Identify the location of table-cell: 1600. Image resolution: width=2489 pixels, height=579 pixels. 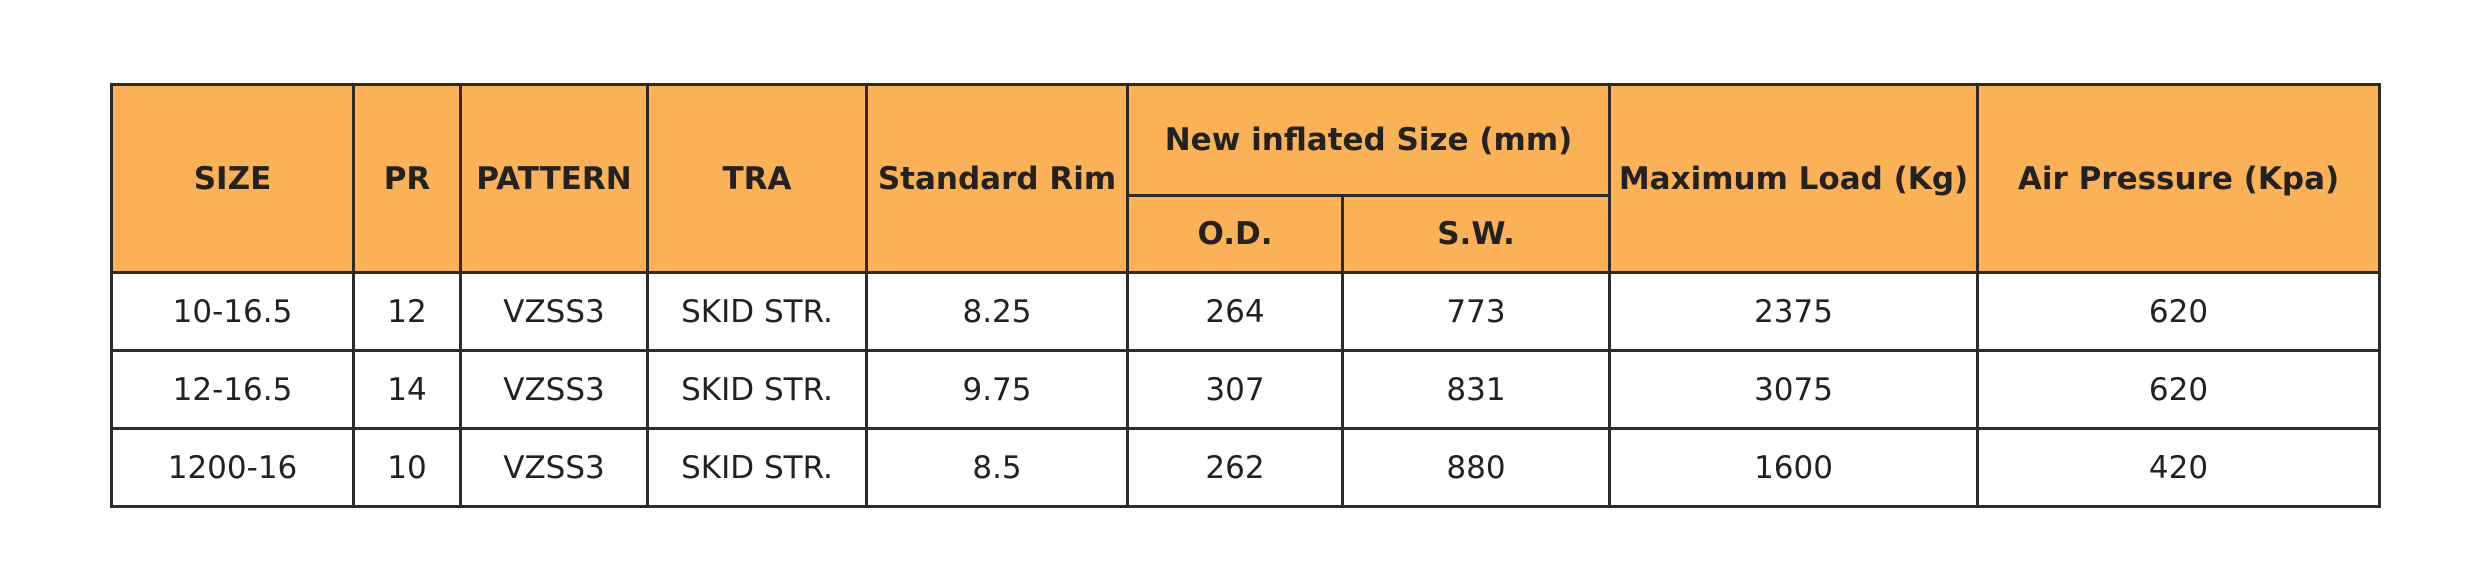
(1794, 467).